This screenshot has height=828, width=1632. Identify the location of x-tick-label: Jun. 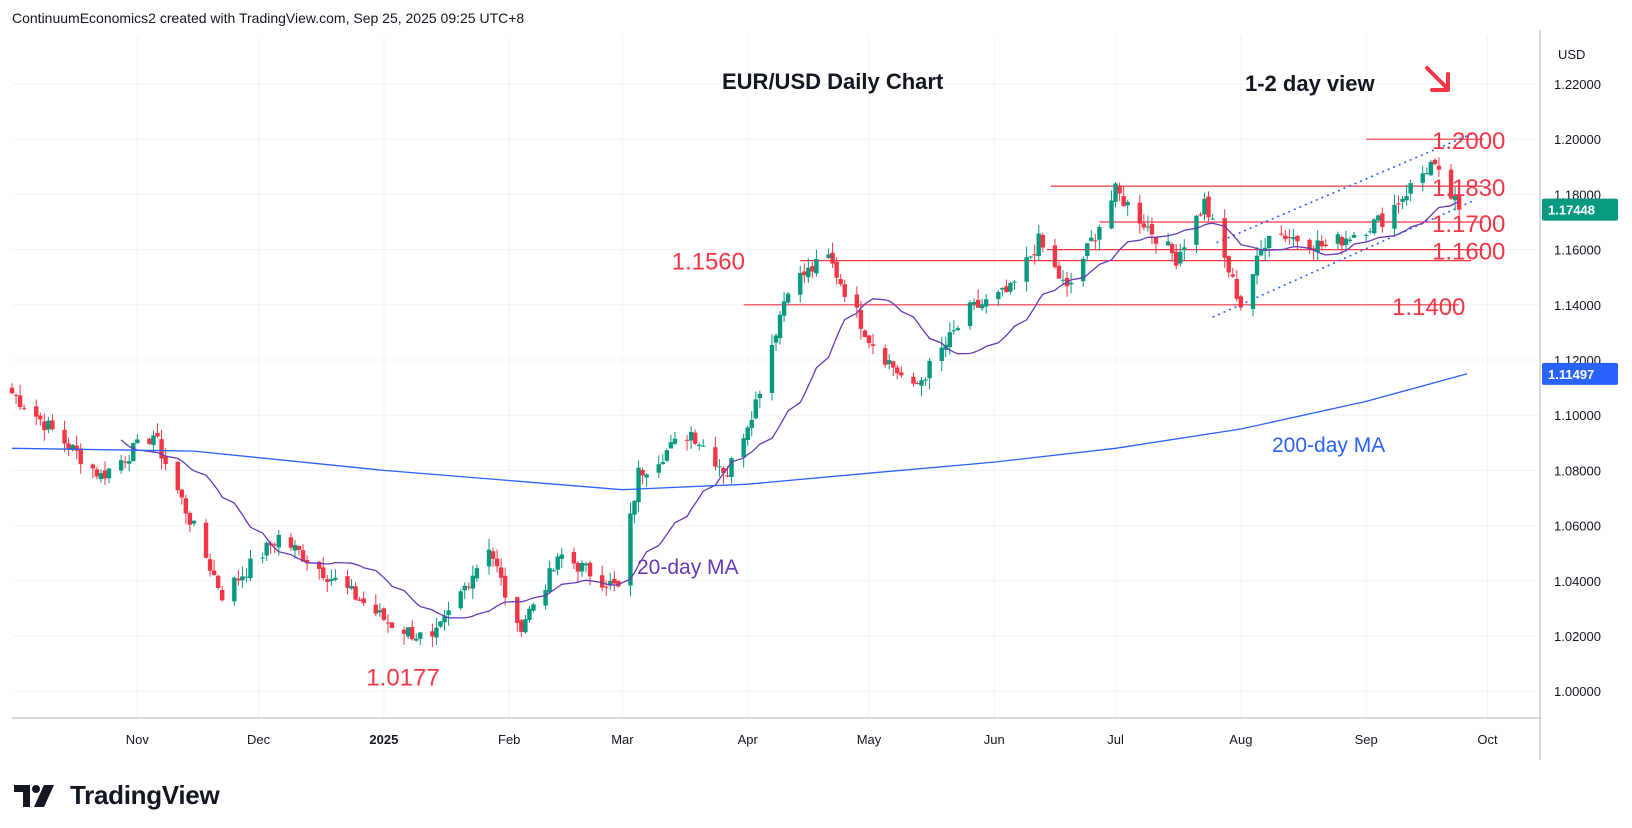
(994, 739).